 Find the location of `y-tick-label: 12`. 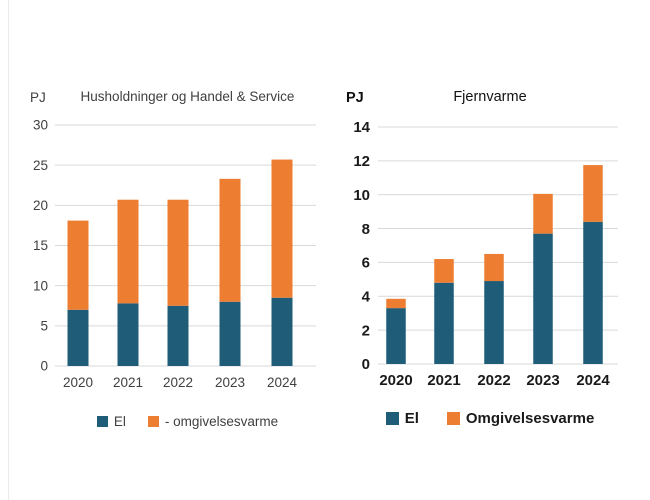

y-tick-label: 12 is located at coordinates (361, 161).